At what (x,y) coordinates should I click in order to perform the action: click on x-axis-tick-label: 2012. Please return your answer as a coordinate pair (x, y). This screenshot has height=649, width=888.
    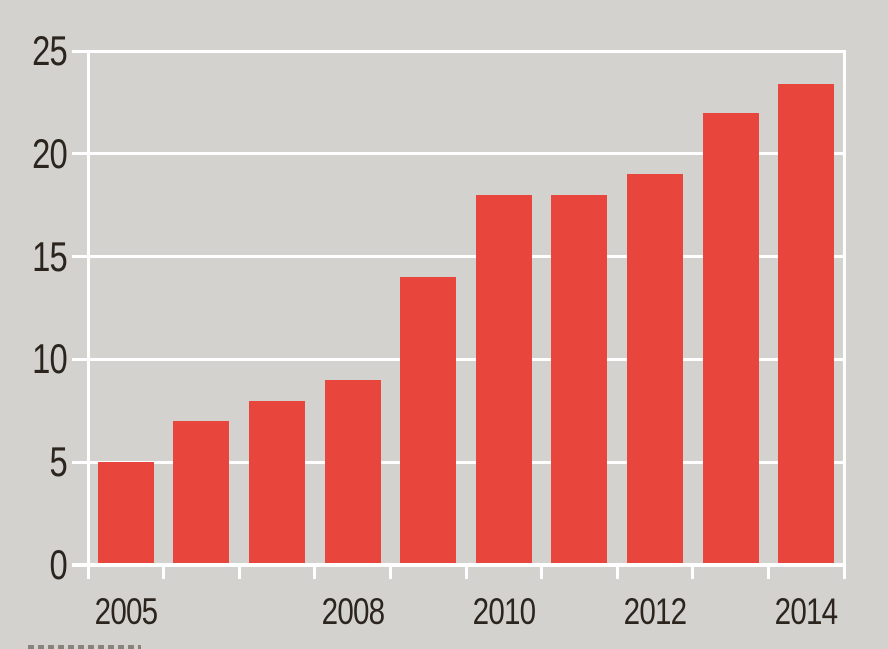
    Looking at the image, I should click on (655, 611).